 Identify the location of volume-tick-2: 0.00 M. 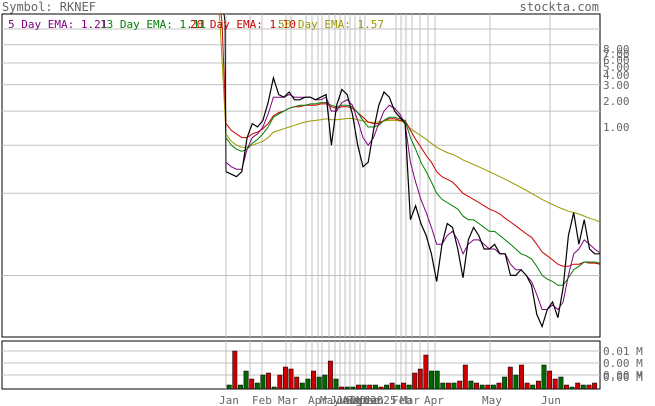
(623, 375).